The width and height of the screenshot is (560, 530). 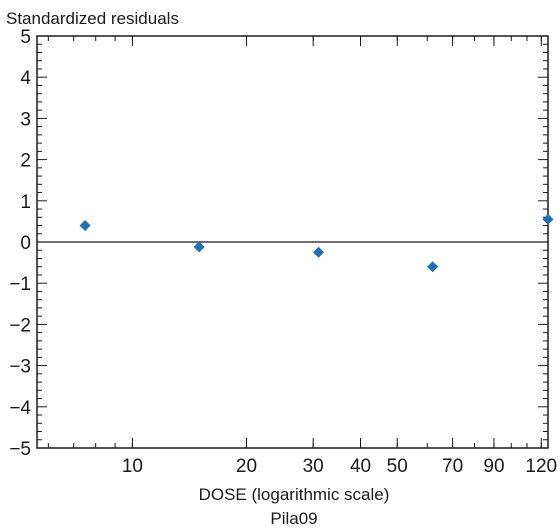 I want to click on y-tick-label: 1, so click(x=25, y=202).